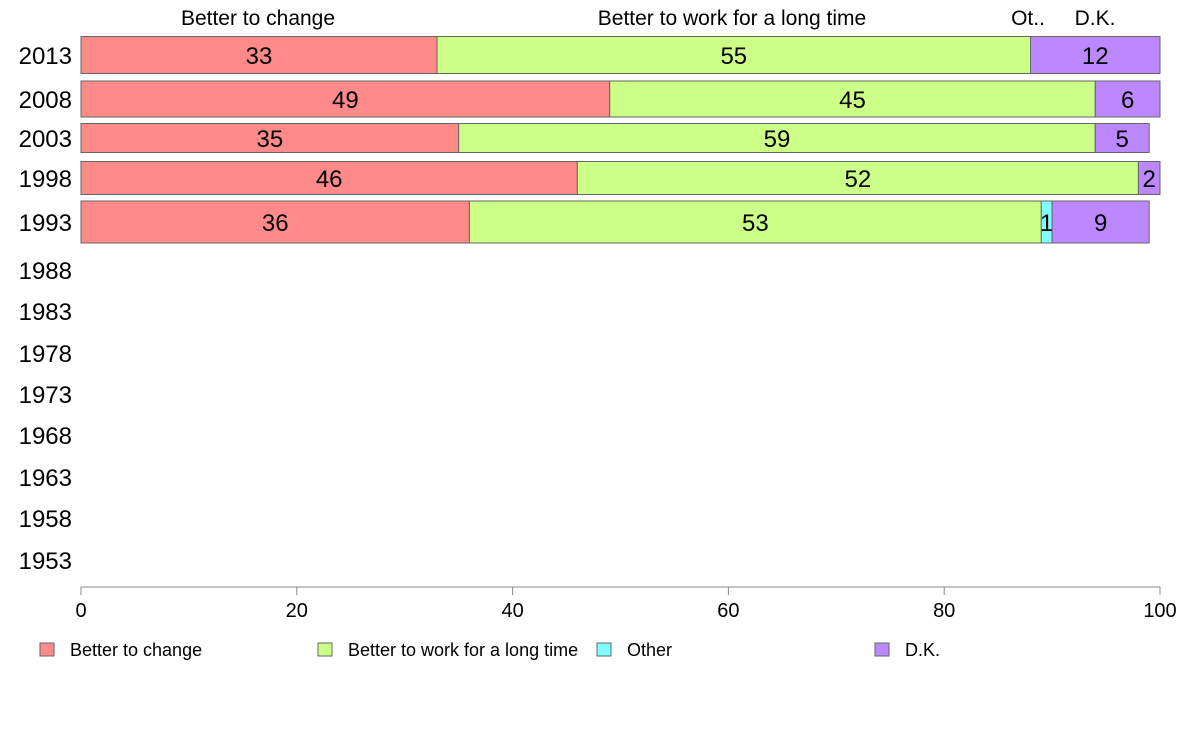  I want to click on bar-value-label: 53, so click(755, 223).